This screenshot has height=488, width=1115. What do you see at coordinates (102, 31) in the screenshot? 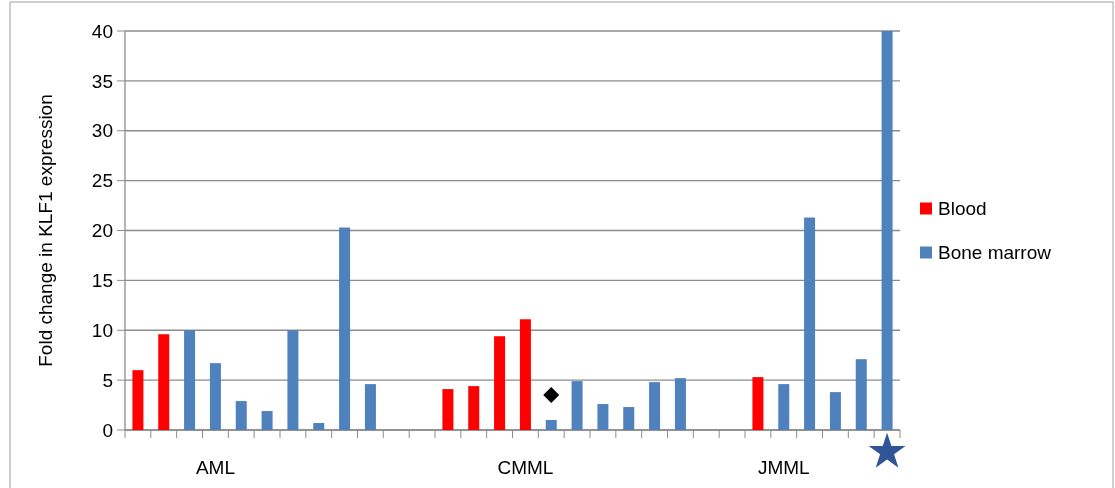
I see `y-tick-label: 40` at bounding box center [102, 31].